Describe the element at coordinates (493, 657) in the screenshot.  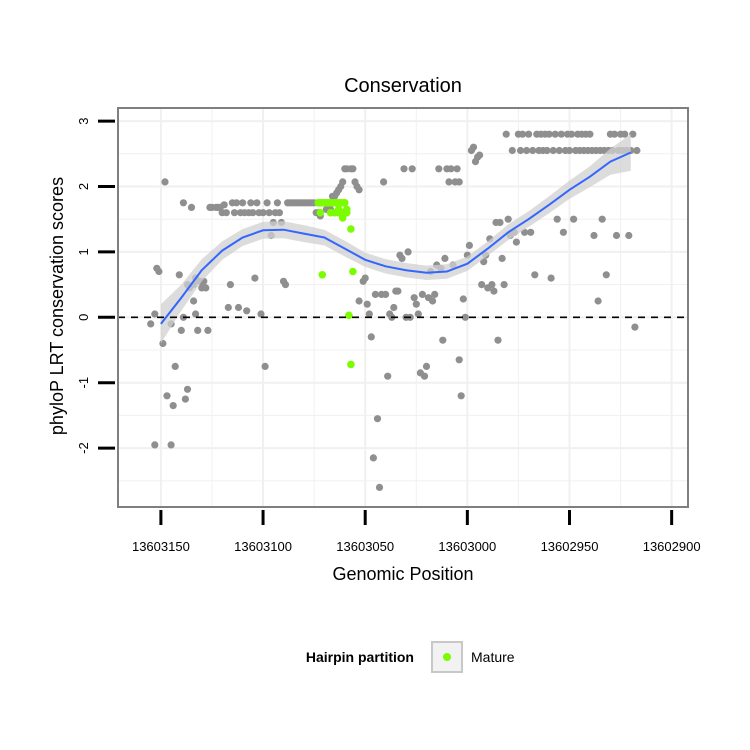
I see `legend-label-mature: Mature` at that location.